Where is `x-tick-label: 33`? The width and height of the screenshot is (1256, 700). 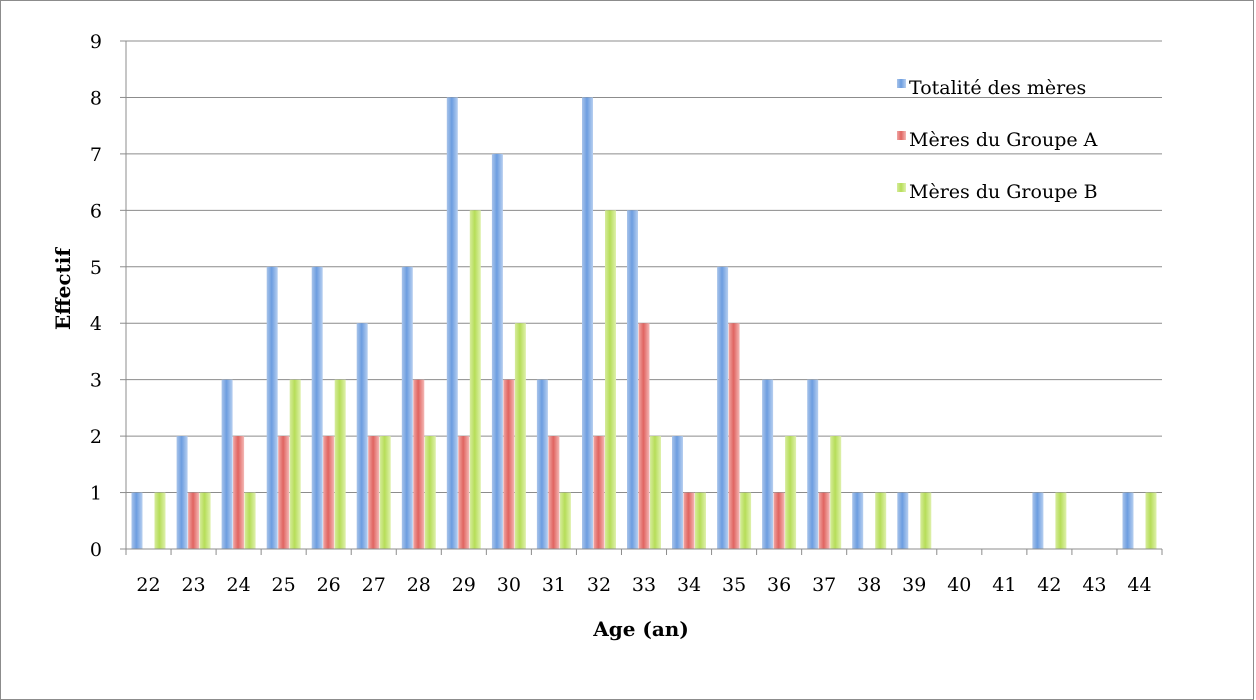
x-tick-label: 33 is located at coordinates (644, 585).